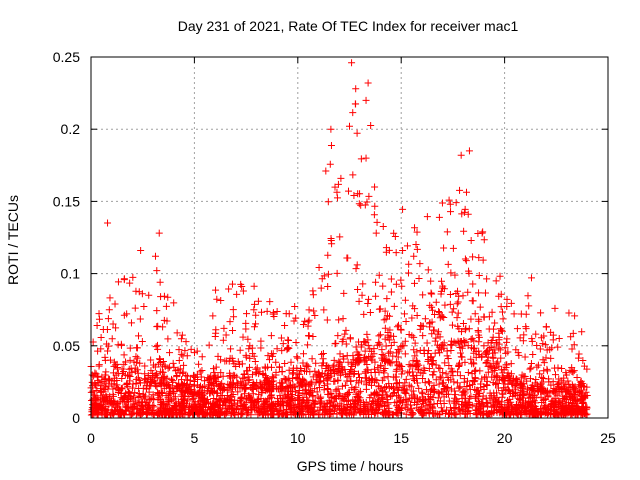 This screenshot has height=480, width=640. I want to click on y-tick-label: 0.1, so click(71, 274).